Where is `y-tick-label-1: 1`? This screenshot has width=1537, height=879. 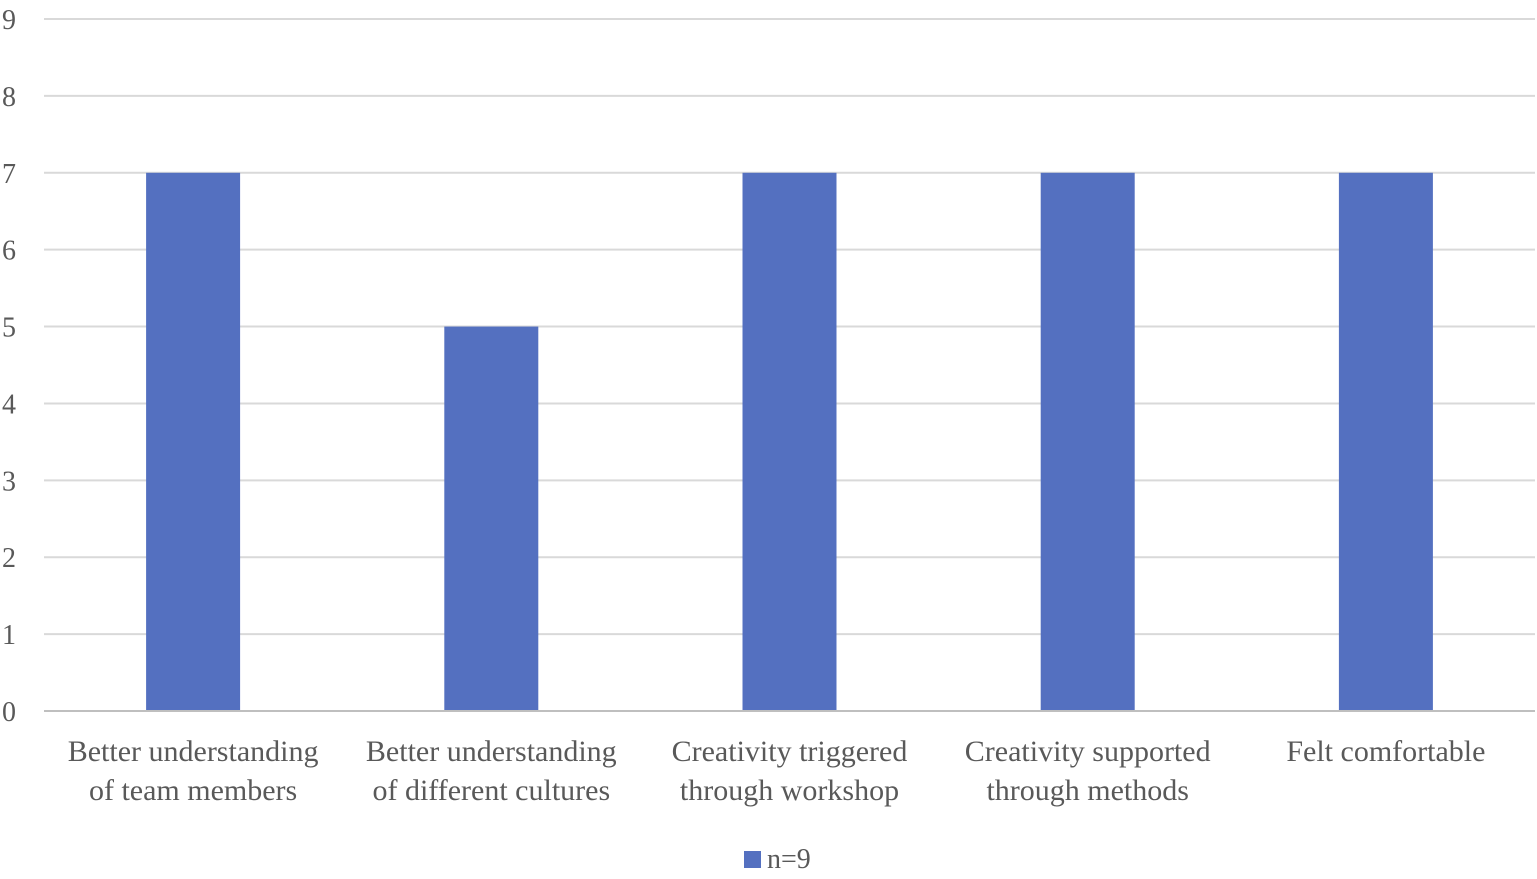 y-tick-label-1: 1 is located at coordinates (9, 635).